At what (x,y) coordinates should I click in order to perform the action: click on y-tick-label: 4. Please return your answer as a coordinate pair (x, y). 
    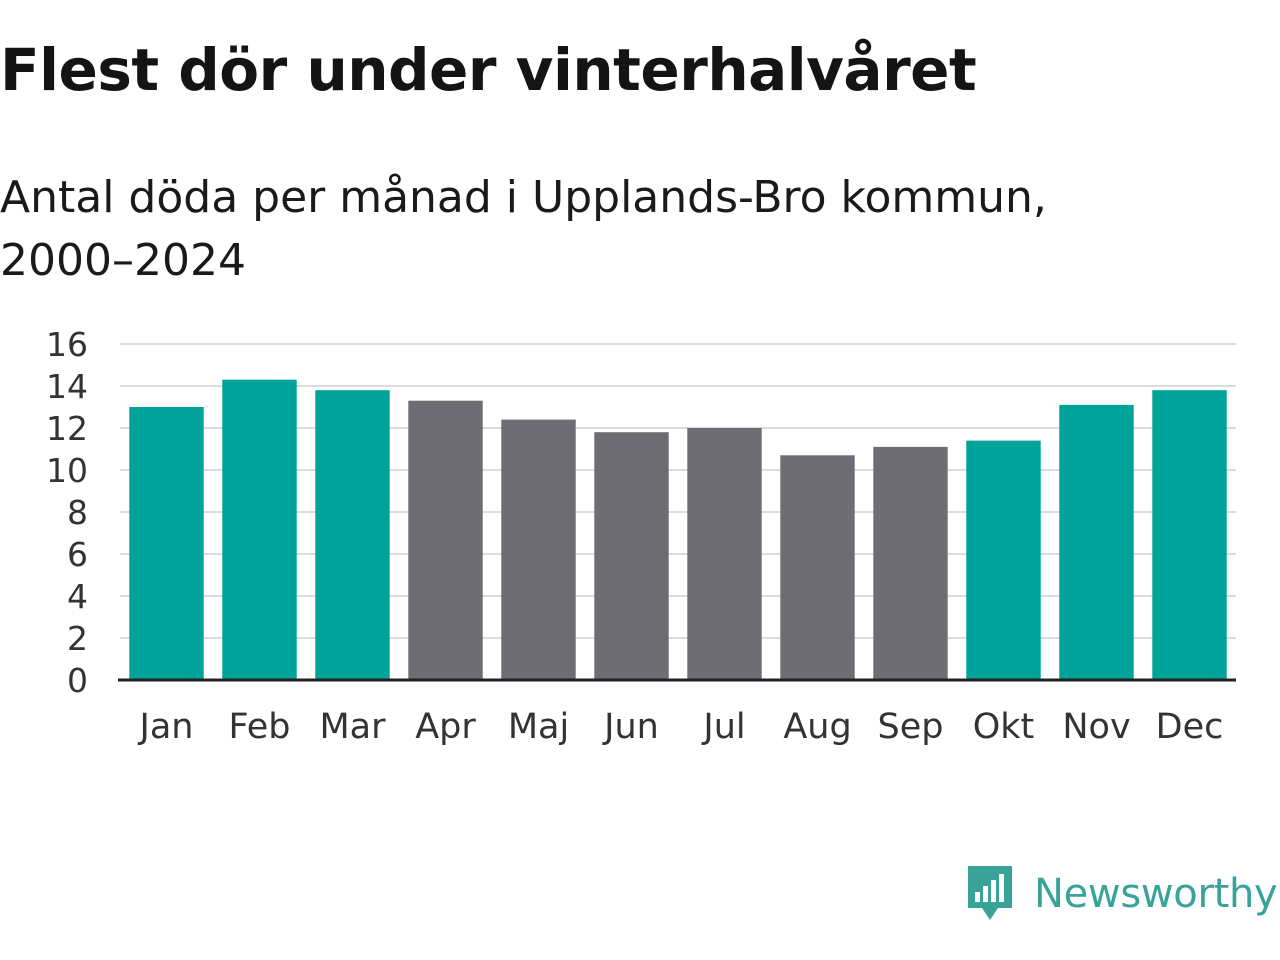
    Looking at the image, I should click on (77, 596).